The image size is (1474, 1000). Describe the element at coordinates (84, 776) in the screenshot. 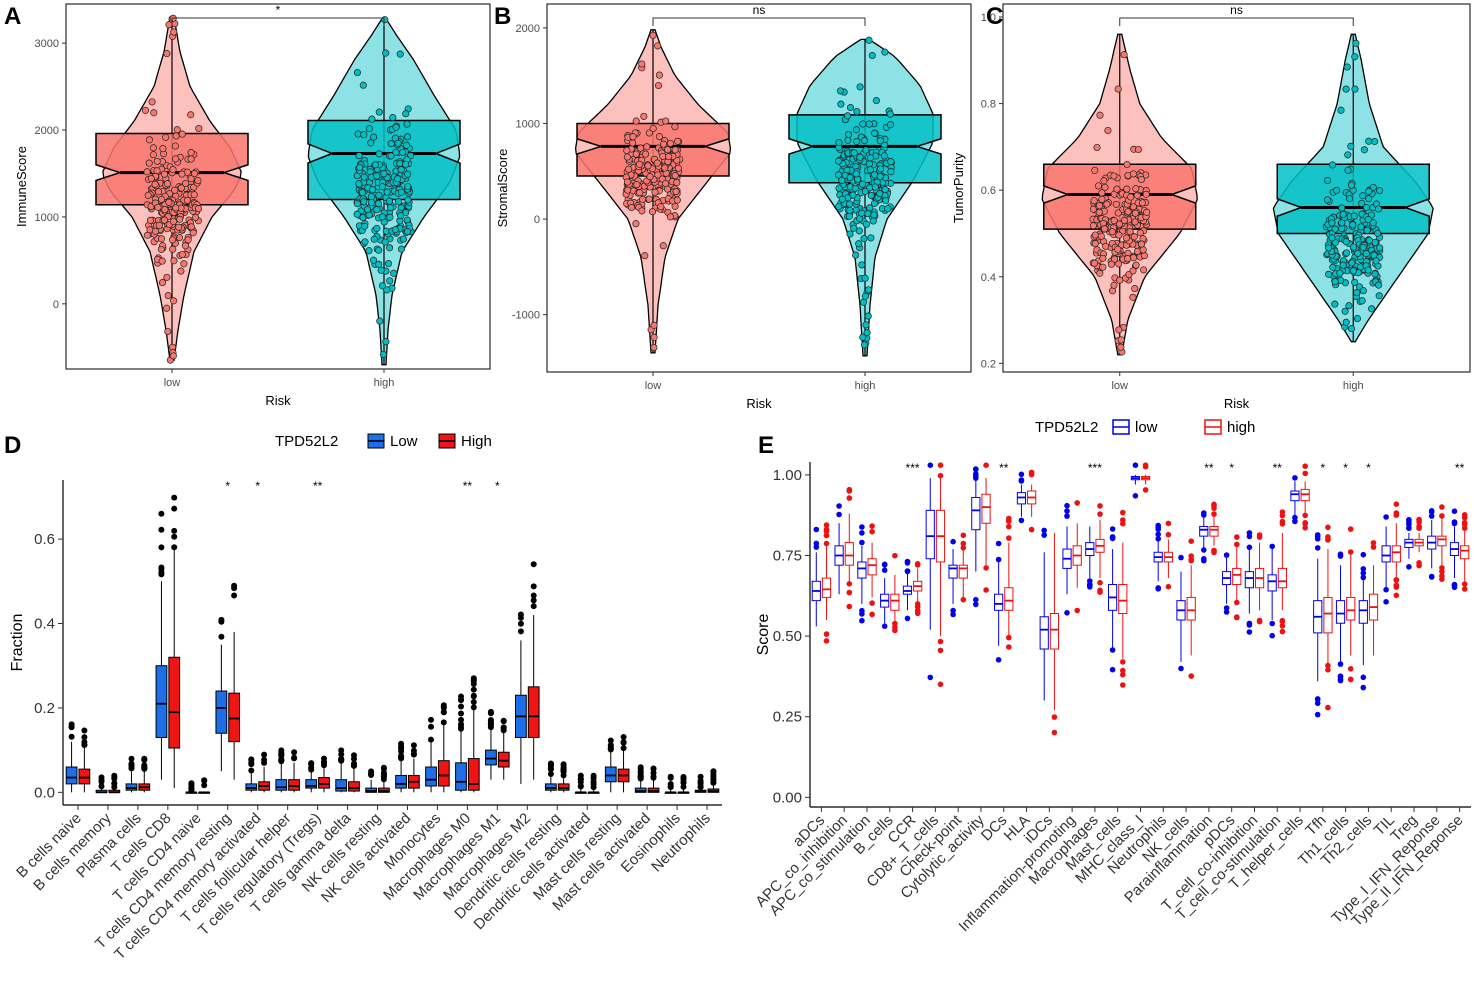

I see `box-High` at that location.